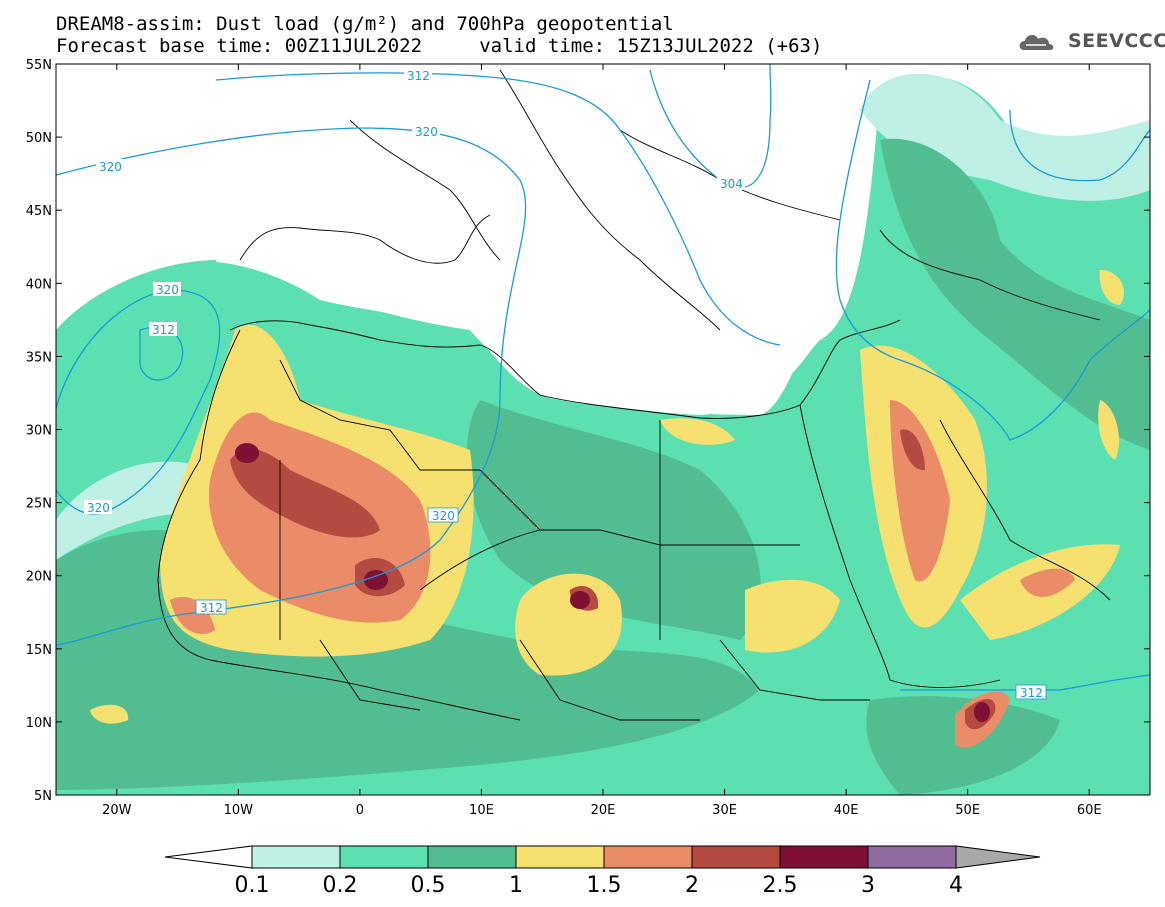 The width and height of the screenshot is (1165, 907). Describe the element at coordinates (724, 810) in the screenshot. I see `lon-tick-label: 30E` at that location.